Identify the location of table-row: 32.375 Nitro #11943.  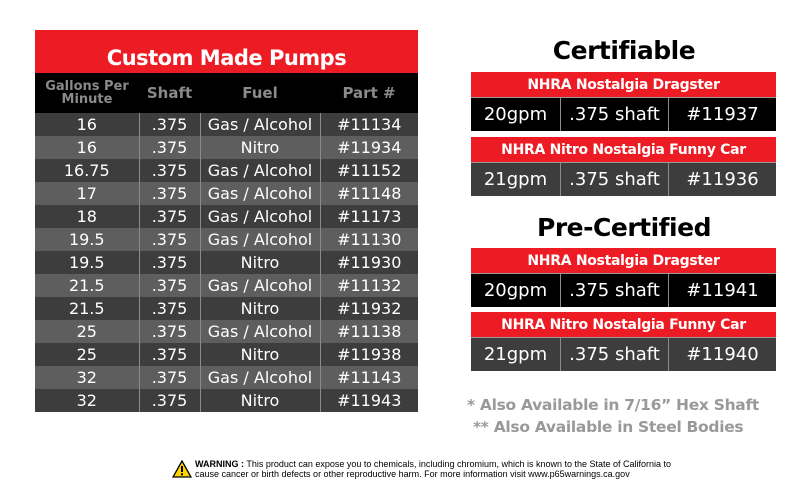
(226, 400).